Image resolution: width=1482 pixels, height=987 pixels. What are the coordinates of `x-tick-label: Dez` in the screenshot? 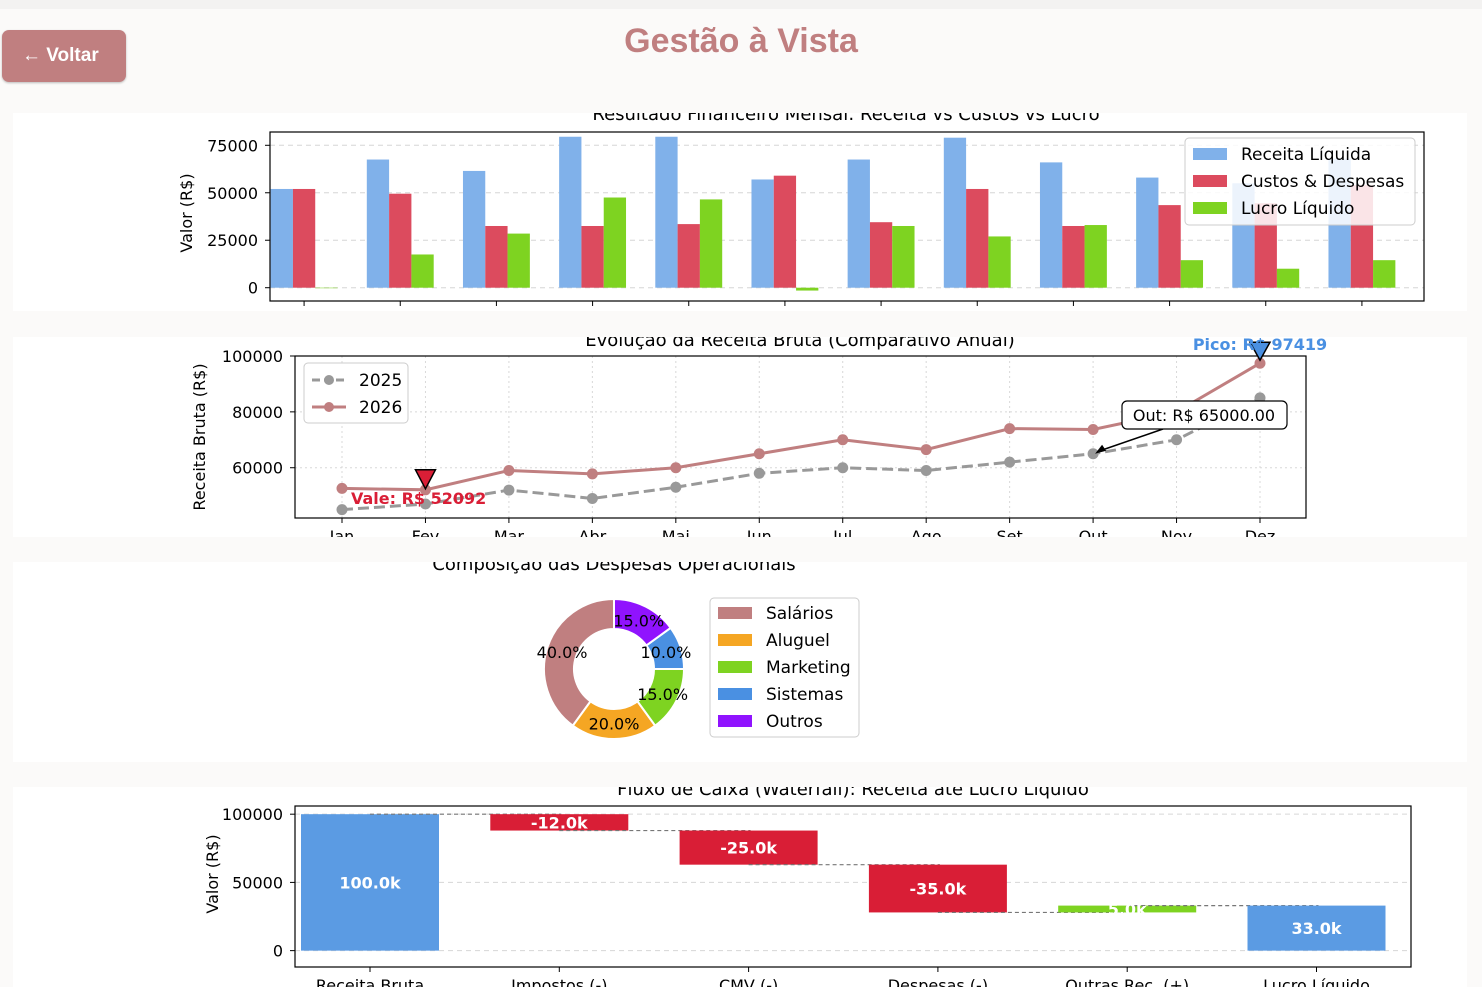 It's located at (1362, 310).